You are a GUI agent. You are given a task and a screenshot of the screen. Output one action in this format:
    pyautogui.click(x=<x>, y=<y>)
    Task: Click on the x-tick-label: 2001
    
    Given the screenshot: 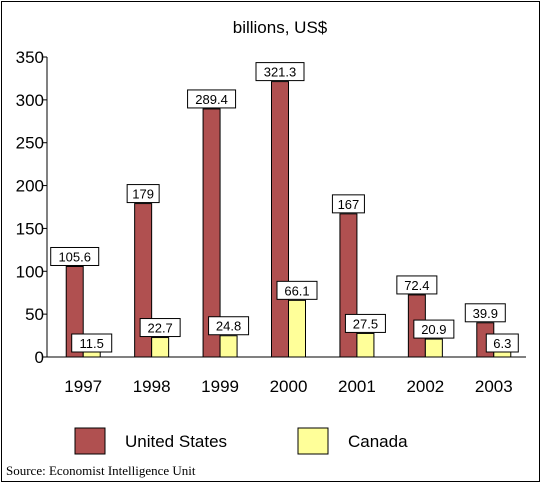 What is the action you would take?
    pyautogui.click(x=357, y=386)
    